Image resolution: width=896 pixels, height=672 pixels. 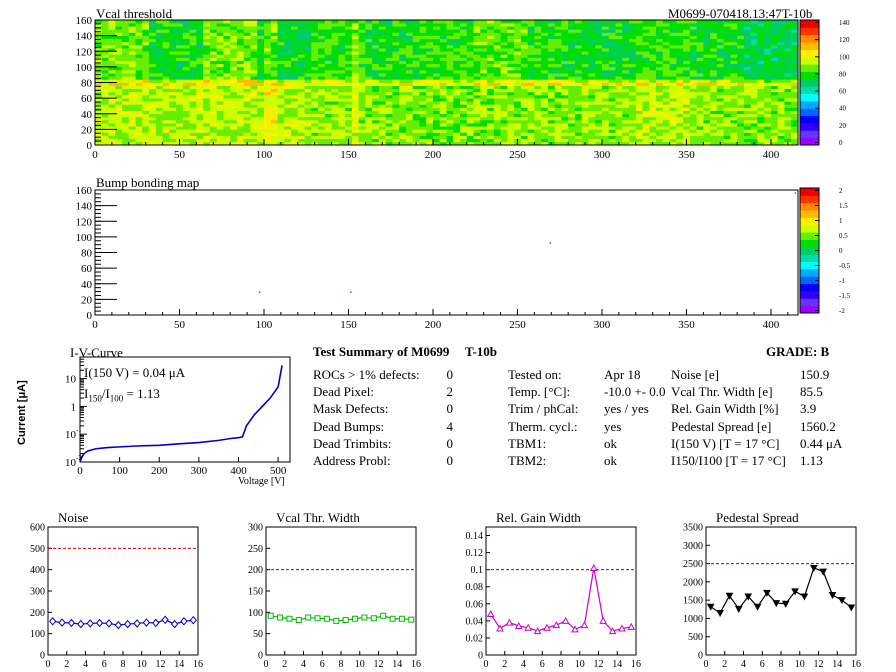 I want to click on summary-title: Test Summary of M0699, so click(x=381, y=351).